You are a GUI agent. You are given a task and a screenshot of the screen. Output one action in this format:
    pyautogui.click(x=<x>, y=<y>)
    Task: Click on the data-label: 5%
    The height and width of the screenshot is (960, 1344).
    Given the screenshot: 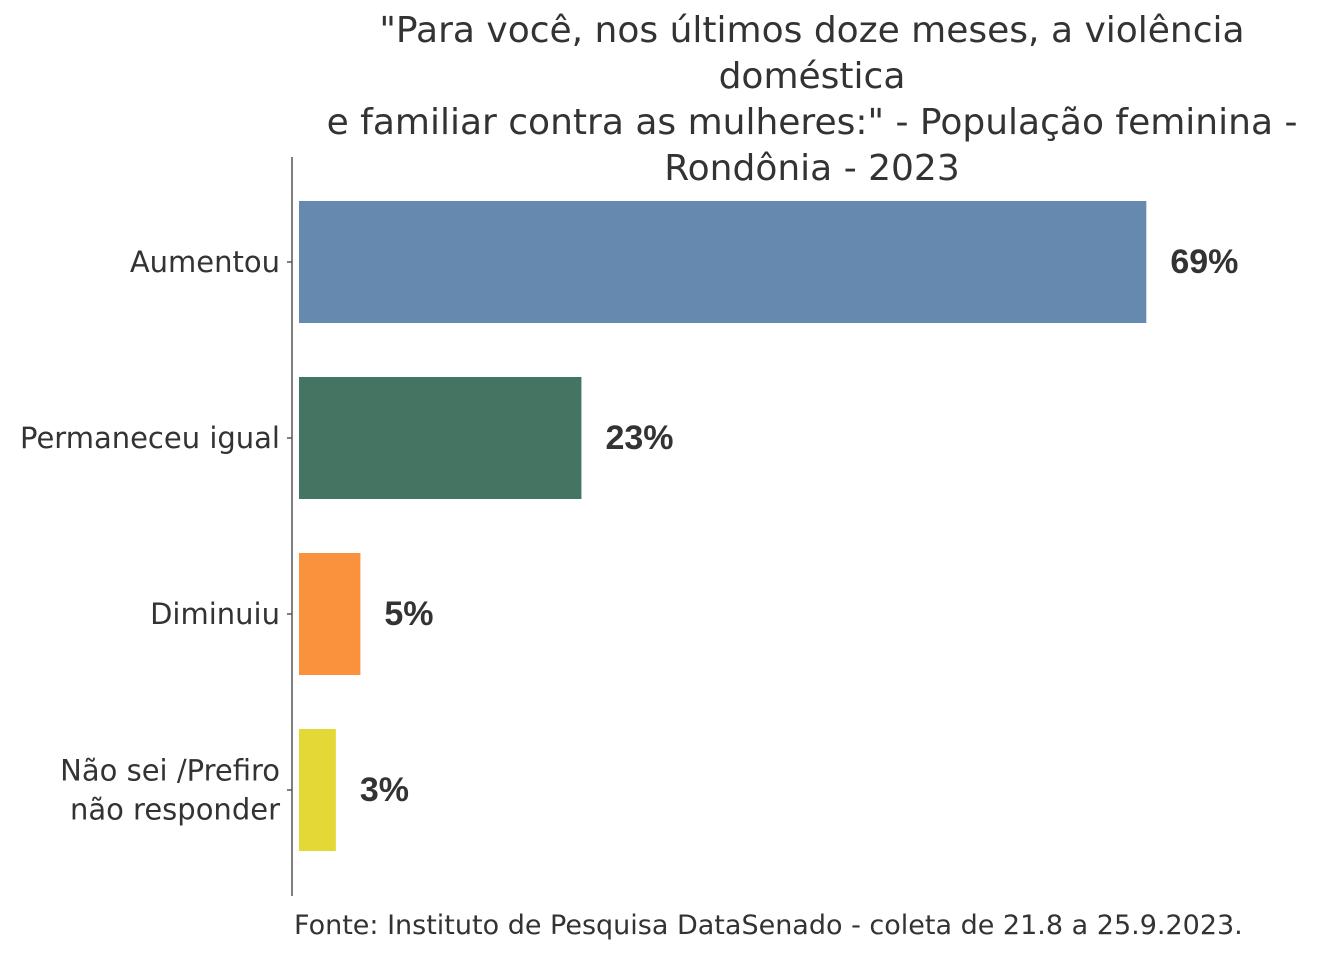 What is the action you would take?
    pyautogui.click(x=408, y=614)
    